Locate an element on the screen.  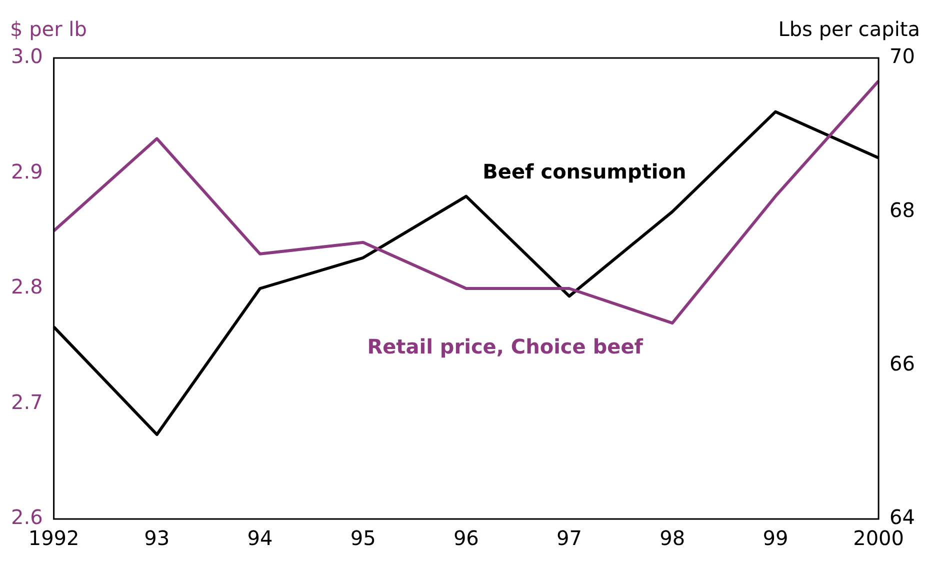
y-tick-label: 2.9 is located at coordinates (26, 171).